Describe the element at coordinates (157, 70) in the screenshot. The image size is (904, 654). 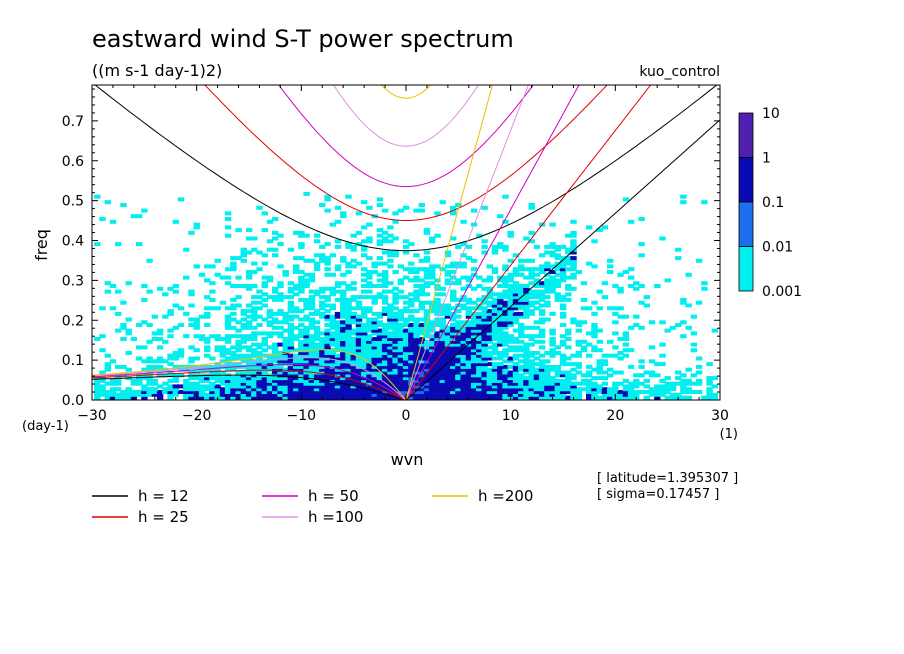
I see `chart-subtitle: ((m s-1 day-1)2)` at that location.